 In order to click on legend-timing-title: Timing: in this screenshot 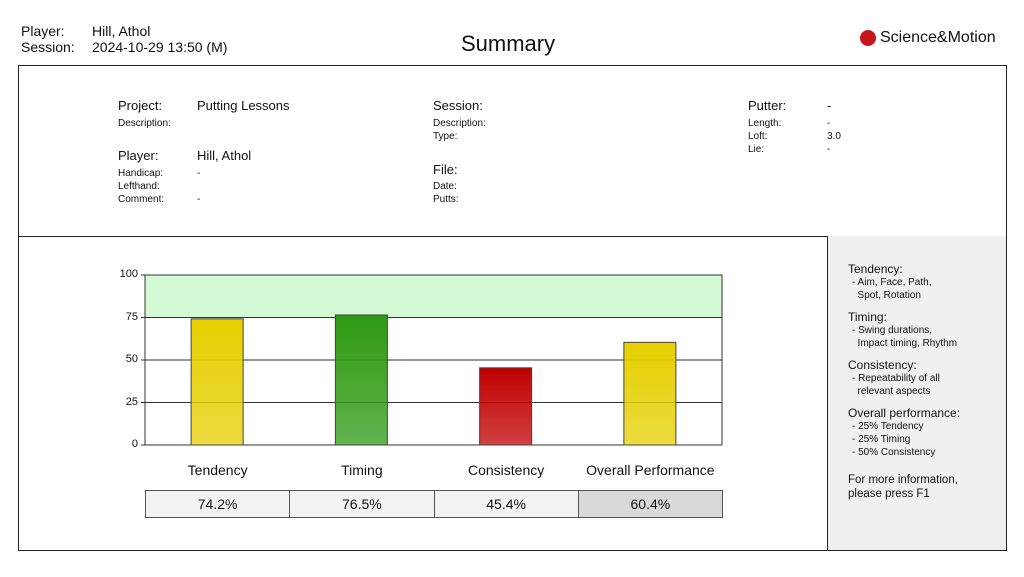, I will do `click(867, 317)`.